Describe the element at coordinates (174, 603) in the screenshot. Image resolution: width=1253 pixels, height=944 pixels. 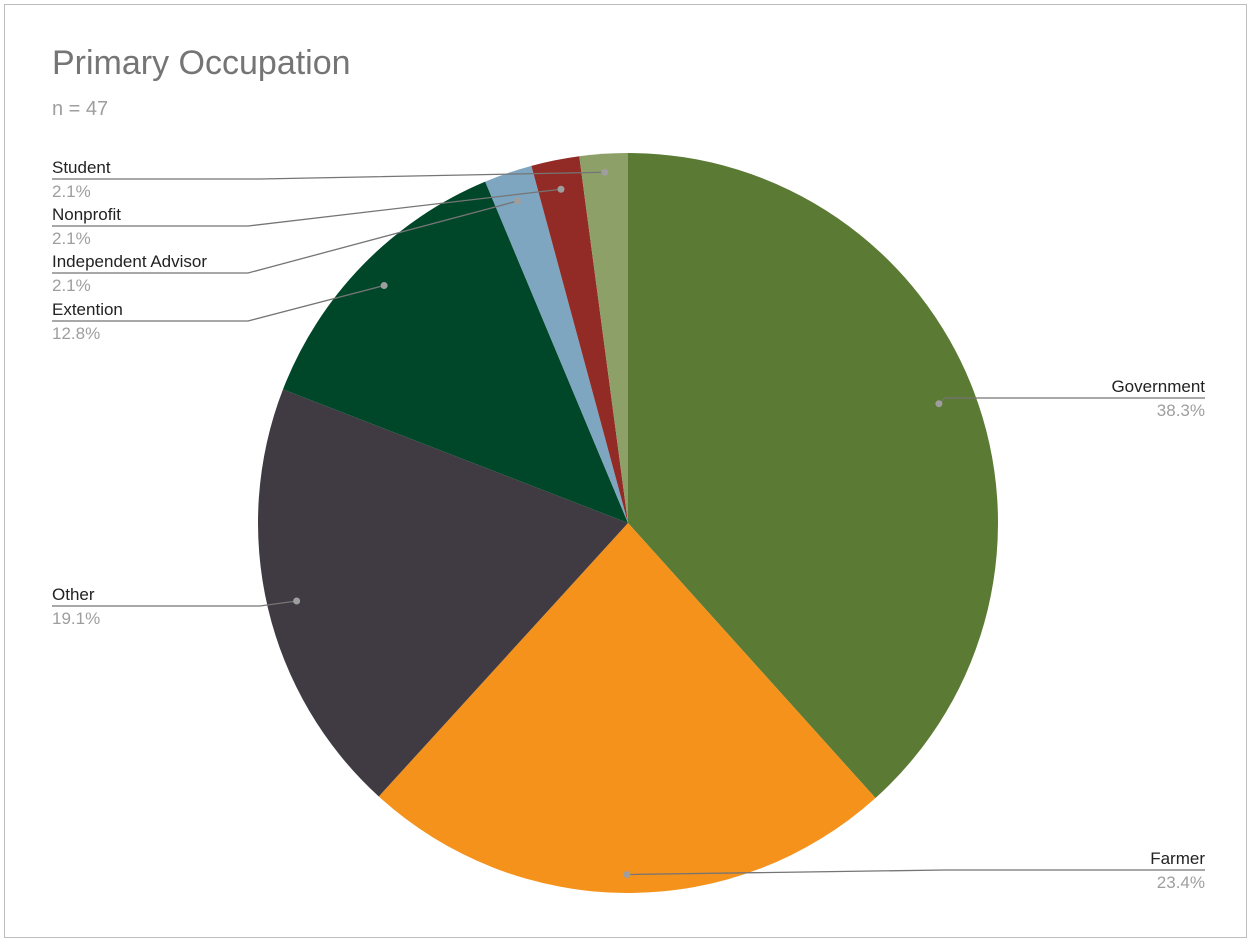
I see `callout-line-other` at that location.